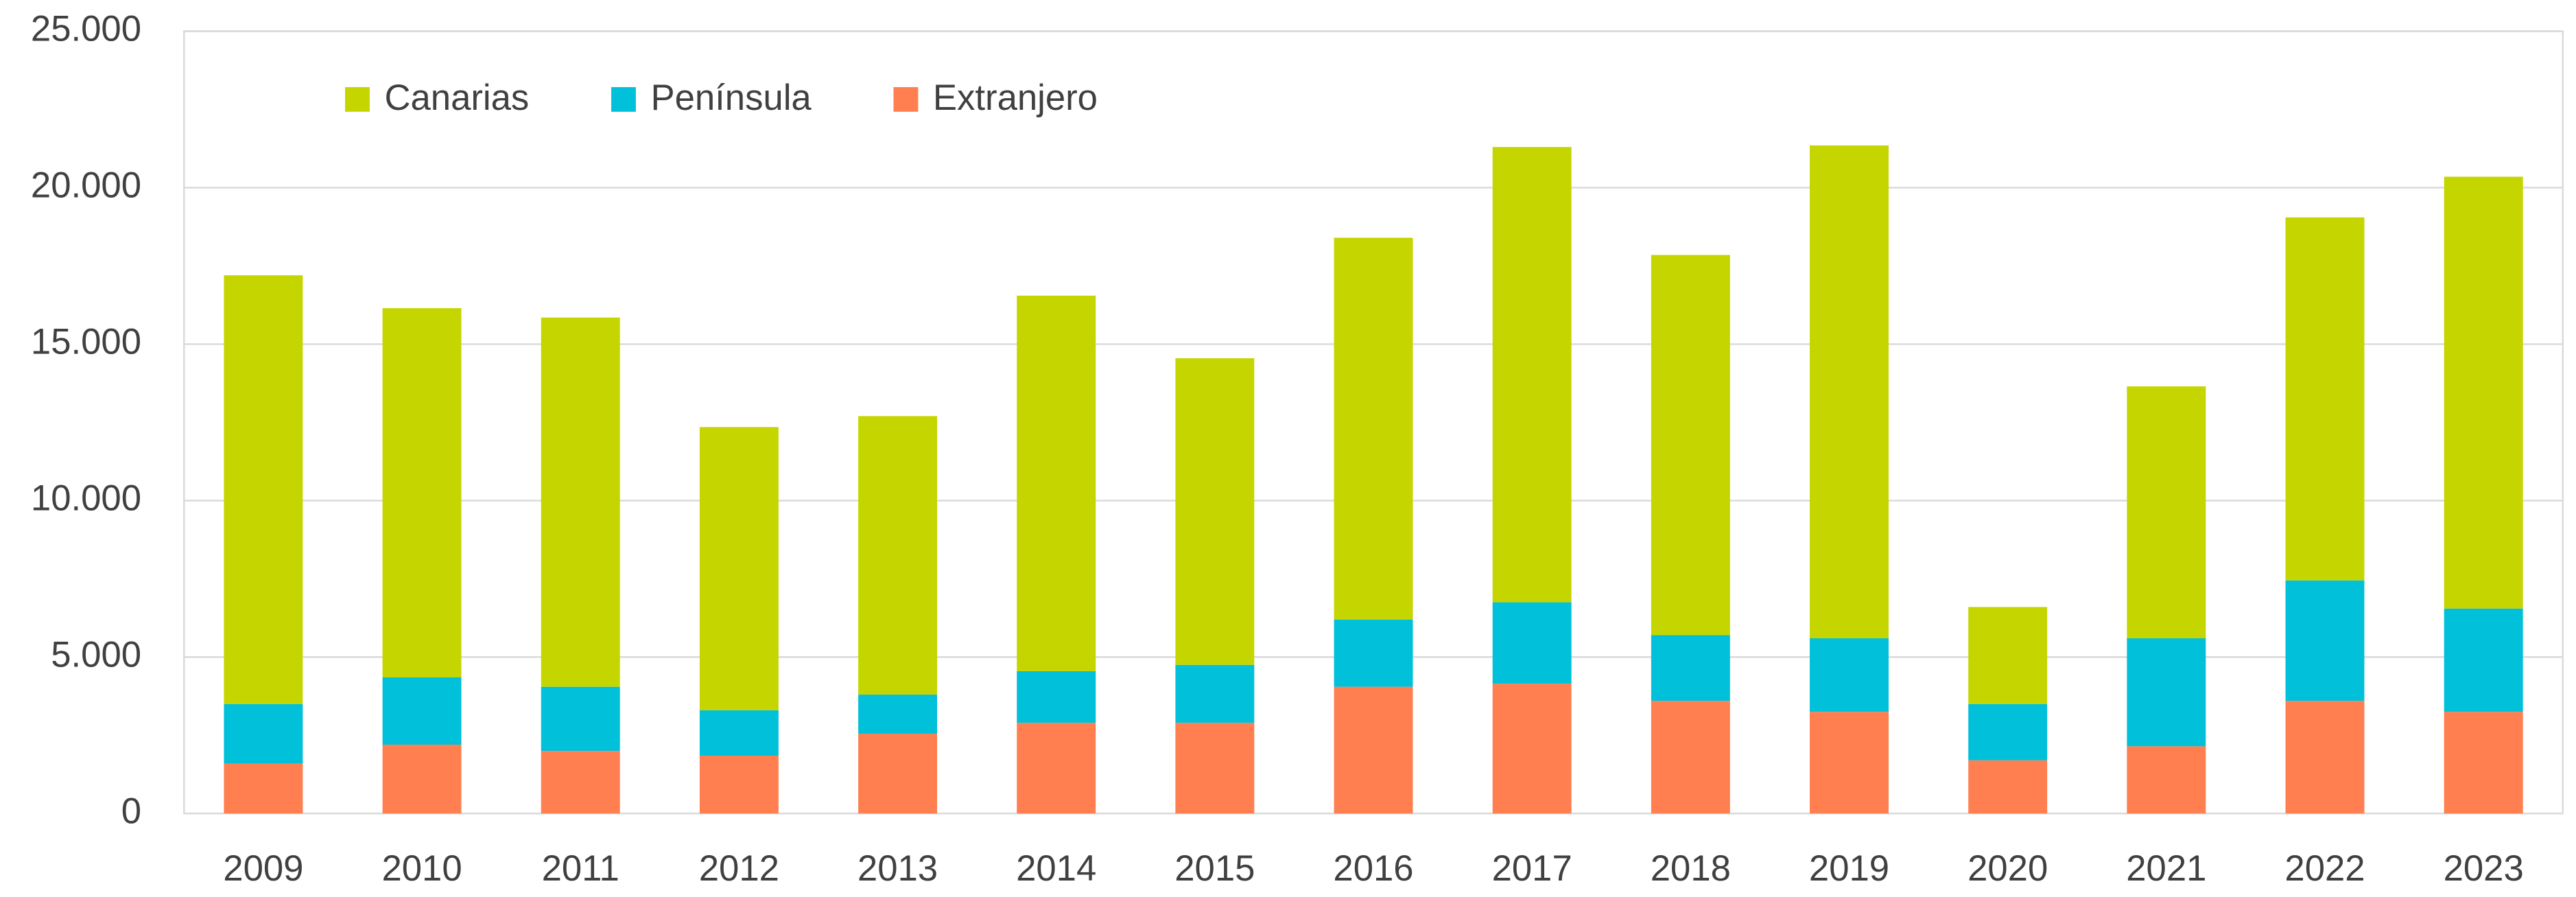 The height and width of the screenshot is (897, 2576). Describe the element at coordinates (131, 811) in the screenshot. I see `y-tick-label: 0` at that location.